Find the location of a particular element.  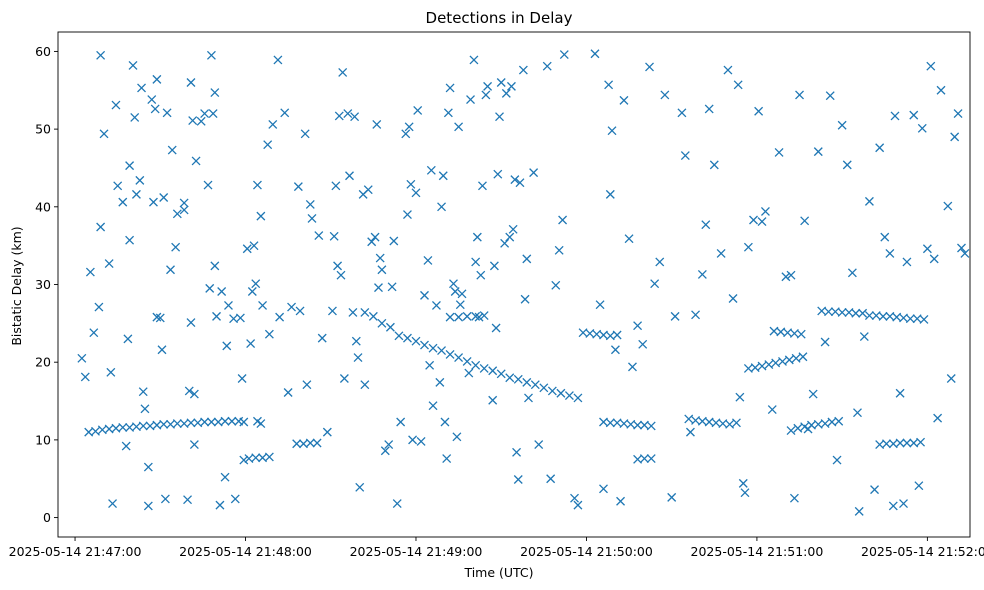

x-tick-label: 2025-05-14 21:47:00 is located at coordinates (75, 551).